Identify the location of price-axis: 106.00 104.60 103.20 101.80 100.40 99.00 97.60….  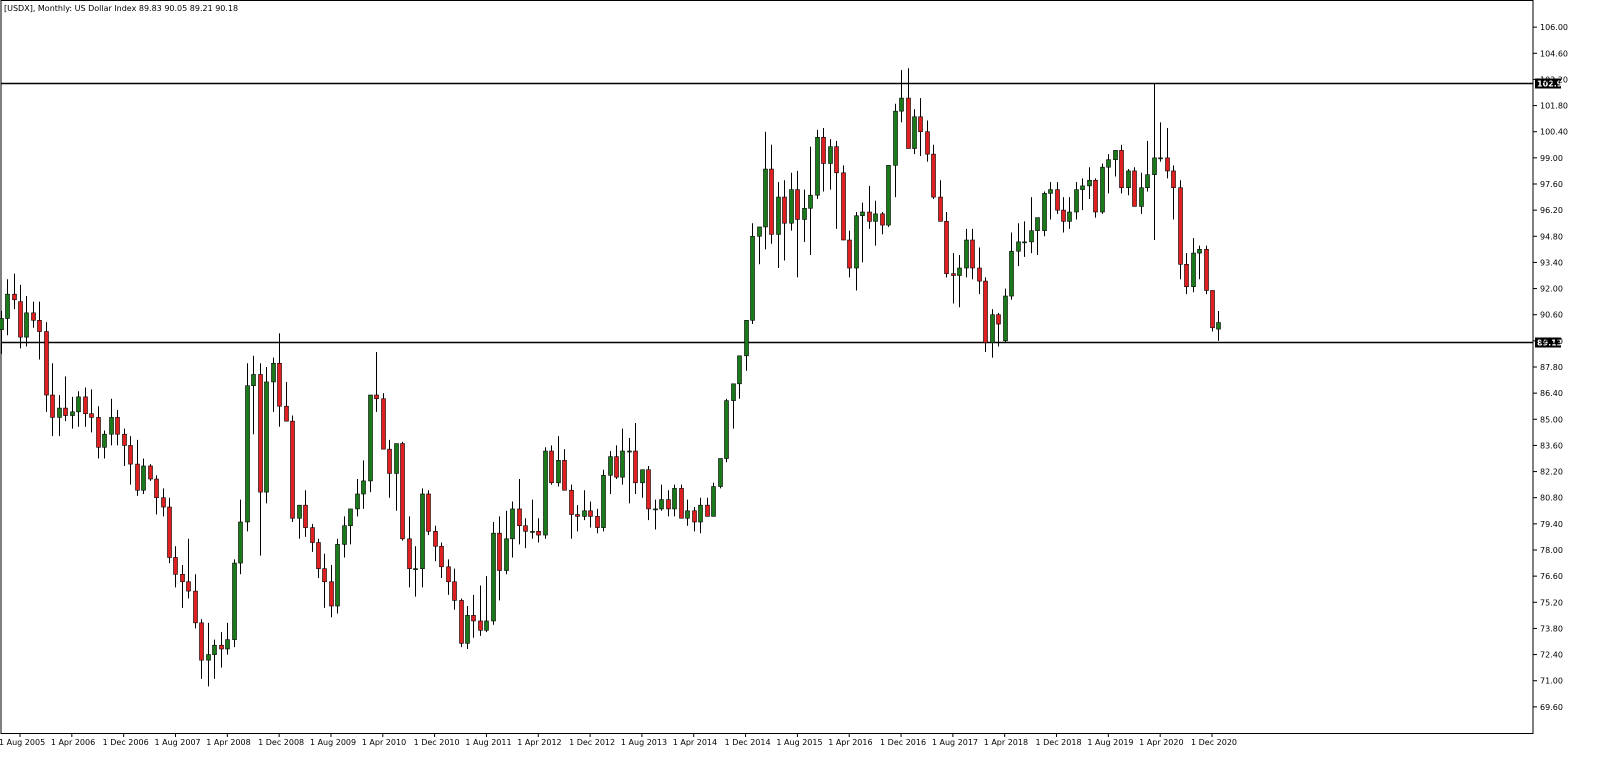
(1550, 367).